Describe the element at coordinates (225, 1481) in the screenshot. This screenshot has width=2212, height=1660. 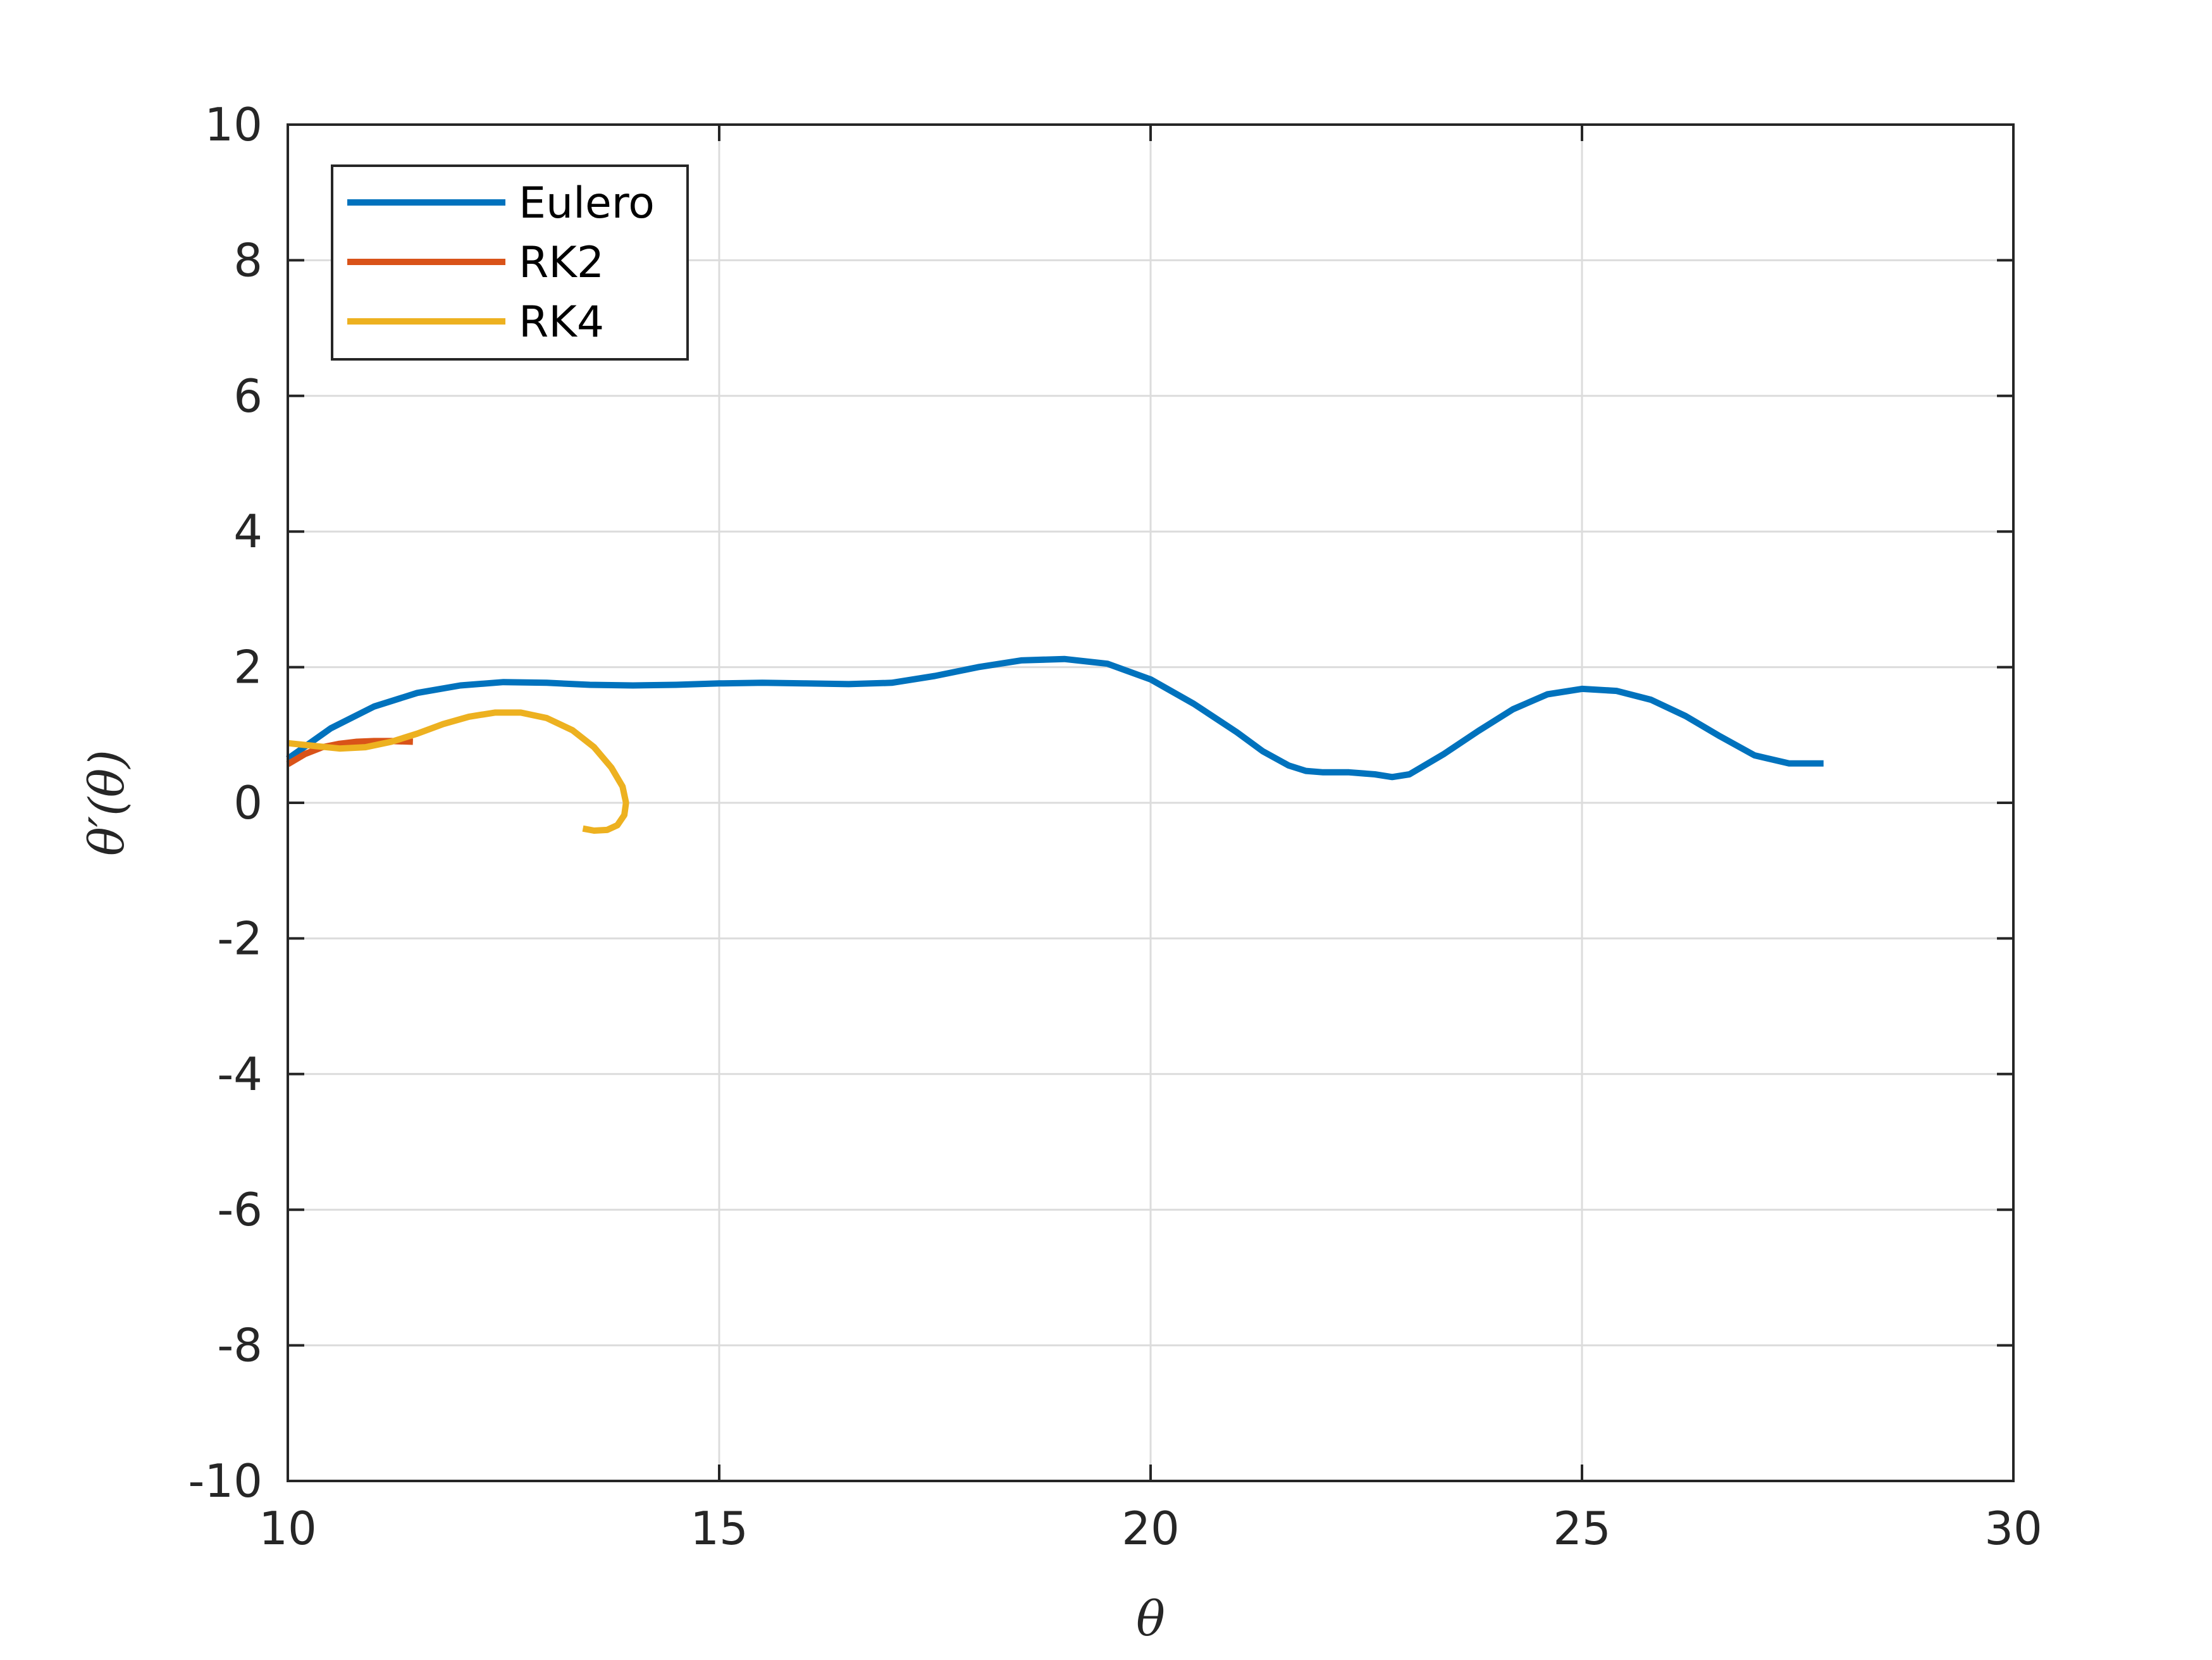
I see `y-tick-label: -10` at that location.